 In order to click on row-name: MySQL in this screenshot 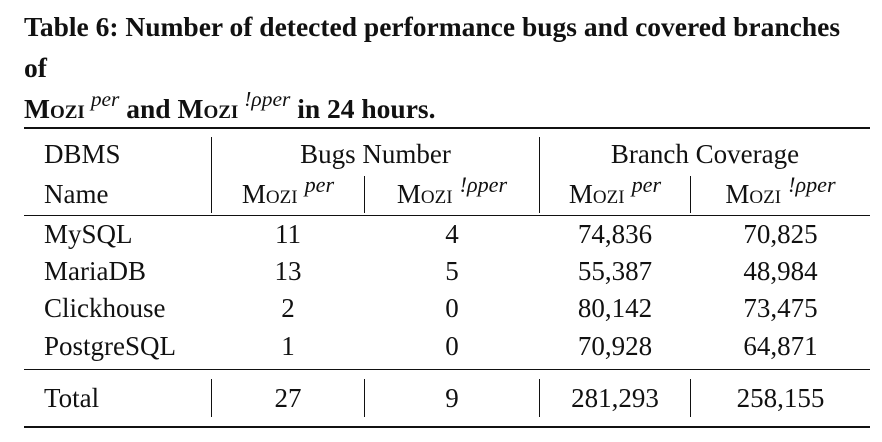, I will do `click(88, 234)`.